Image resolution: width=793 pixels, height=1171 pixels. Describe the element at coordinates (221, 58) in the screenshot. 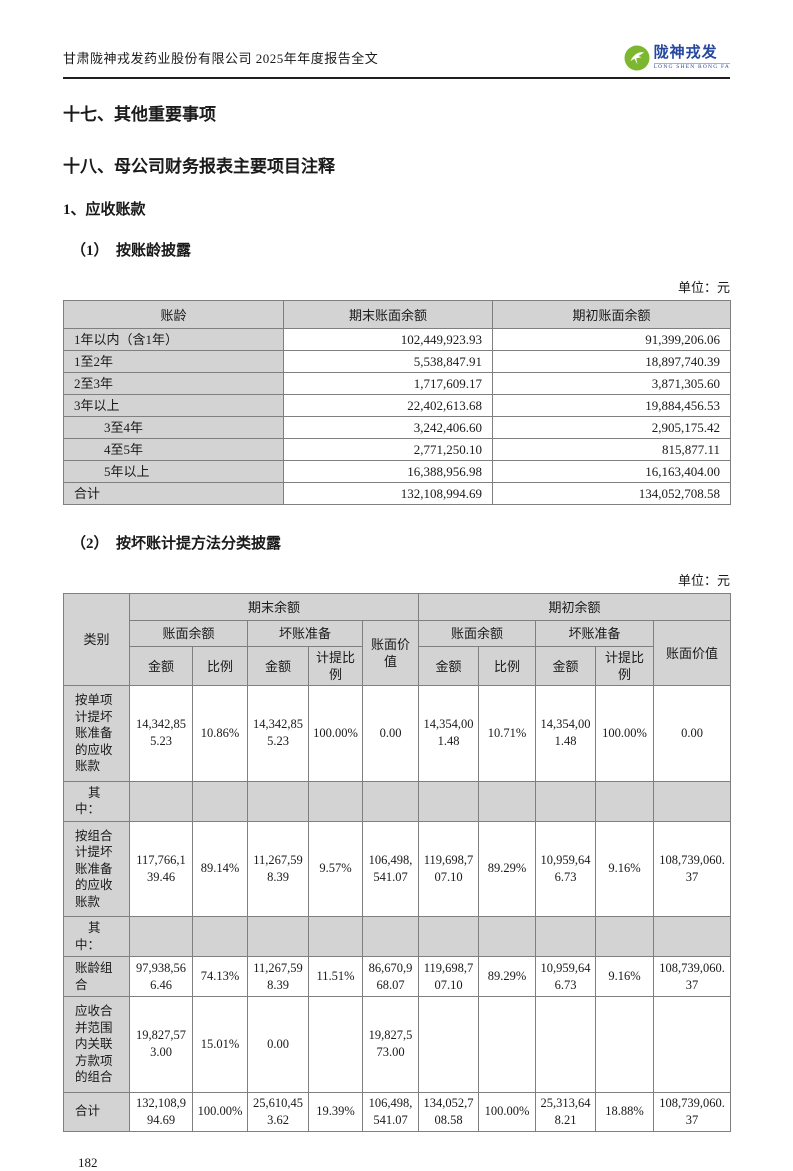

I see `report-title: 甘肃陇神戎发药业股份有限公司 2025年年度报告全文` at that location.